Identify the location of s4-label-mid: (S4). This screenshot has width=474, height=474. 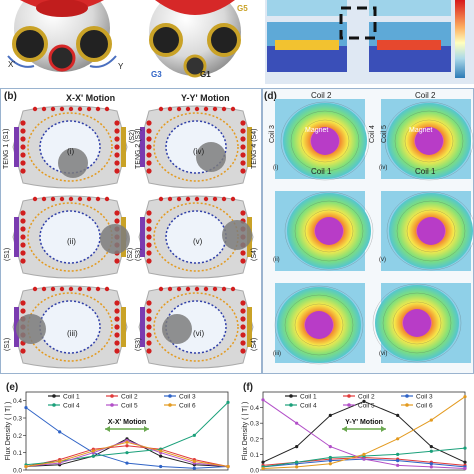
(254, 254).